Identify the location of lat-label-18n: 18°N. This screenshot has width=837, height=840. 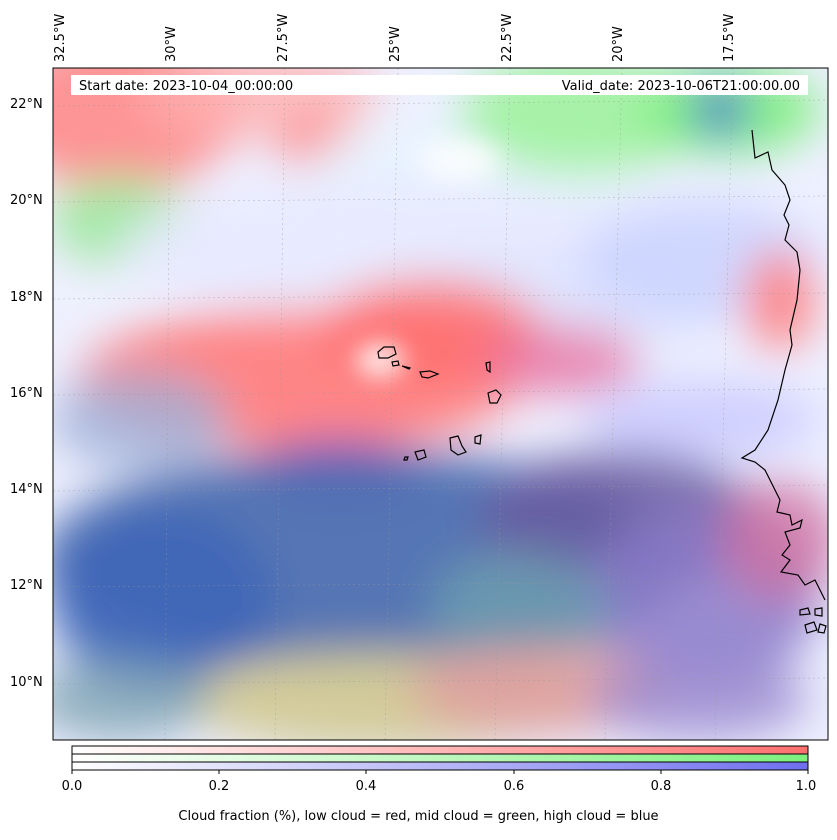
(26, 297).